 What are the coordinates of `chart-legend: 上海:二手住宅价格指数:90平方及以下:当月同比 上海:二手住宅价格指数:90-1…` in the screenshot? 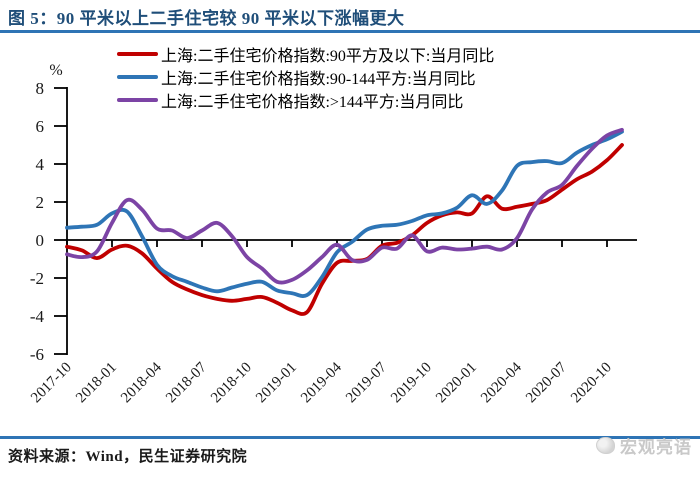 It's located at (305, 76).